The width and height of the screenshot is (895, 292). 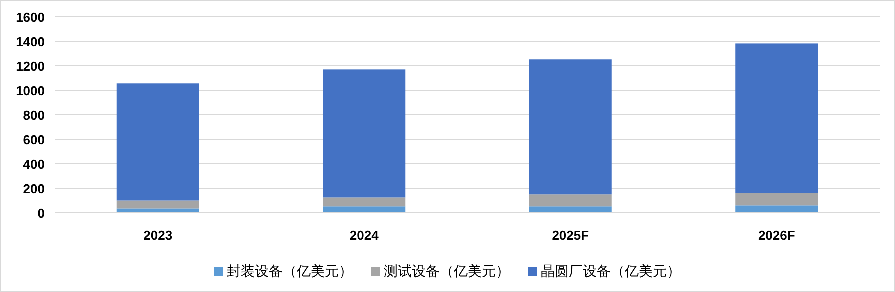 What do you see at coordinates (34, 189) in the screenshot?
I see `y-tick-label: 200` at bounding box center [34, 189].